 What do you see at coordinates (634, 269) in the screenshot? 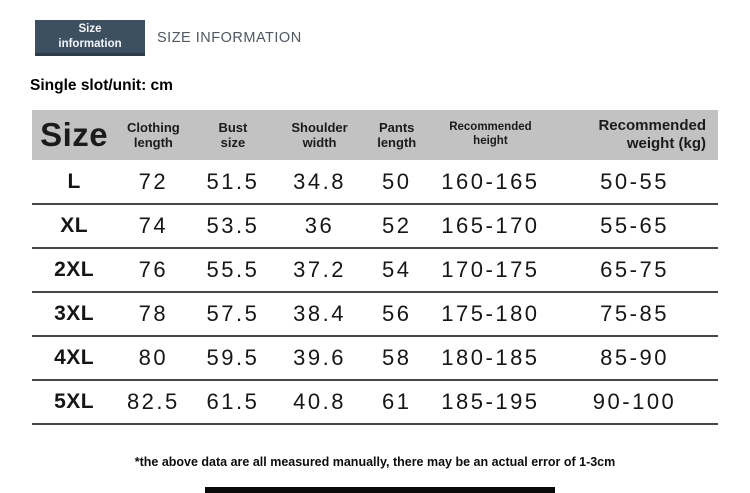
I see `cell-recommended_weight: 65-75` at bounding box center [634, 269].